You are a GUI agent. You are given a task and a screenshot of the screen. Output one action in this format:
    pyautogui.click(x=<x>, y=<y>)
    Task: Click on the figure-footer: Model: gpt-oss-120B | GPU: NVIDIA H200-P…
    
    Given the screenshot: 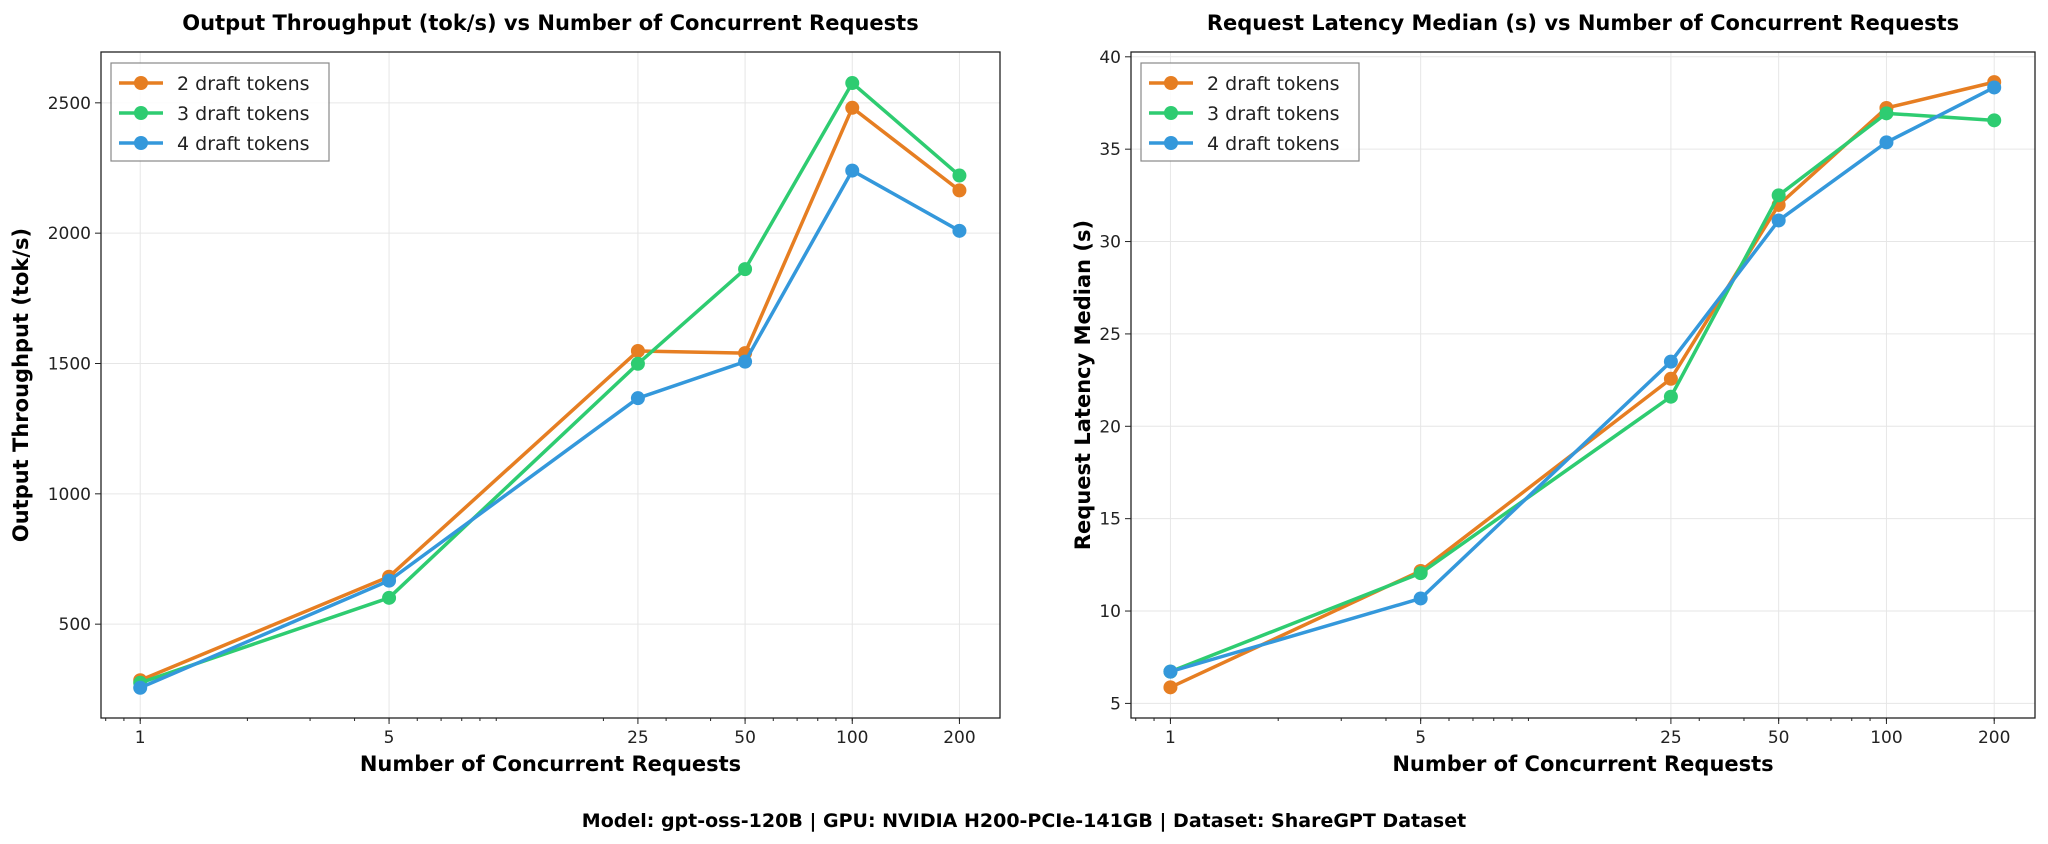 What is the action you would take?
    pyautogui.click(x=1024, y=821)
    